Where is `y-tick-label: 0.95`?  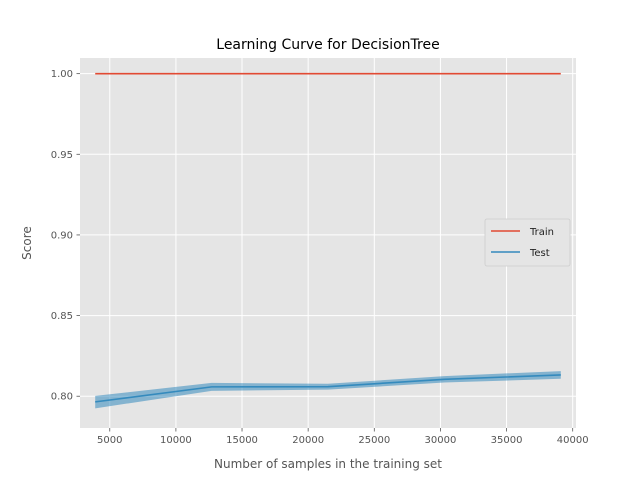 y-tick-label: 0.95 is located at coordinates (62, 155).